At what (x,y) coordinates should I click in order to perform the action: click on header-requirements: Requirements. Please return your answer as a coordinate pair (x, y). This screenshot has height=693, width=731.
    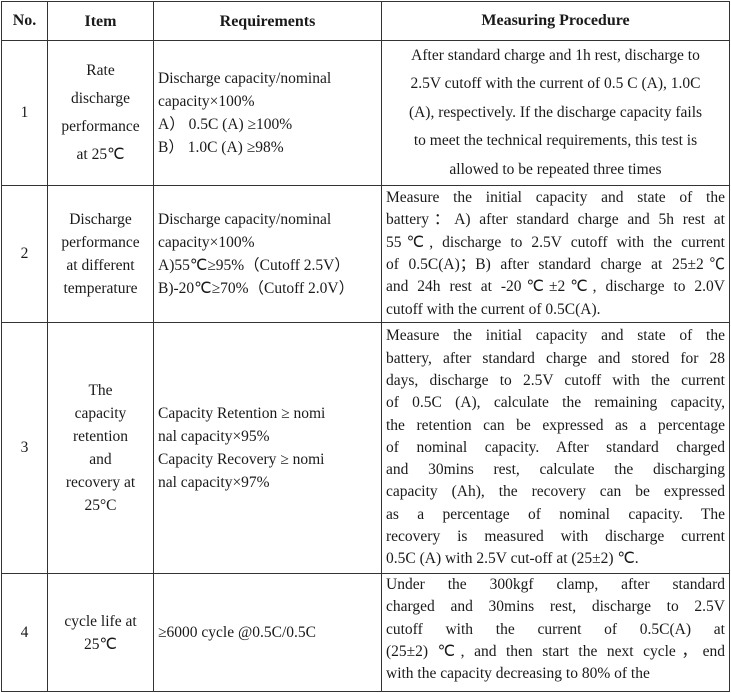
    Looking at the image, I should click on (267, 21).